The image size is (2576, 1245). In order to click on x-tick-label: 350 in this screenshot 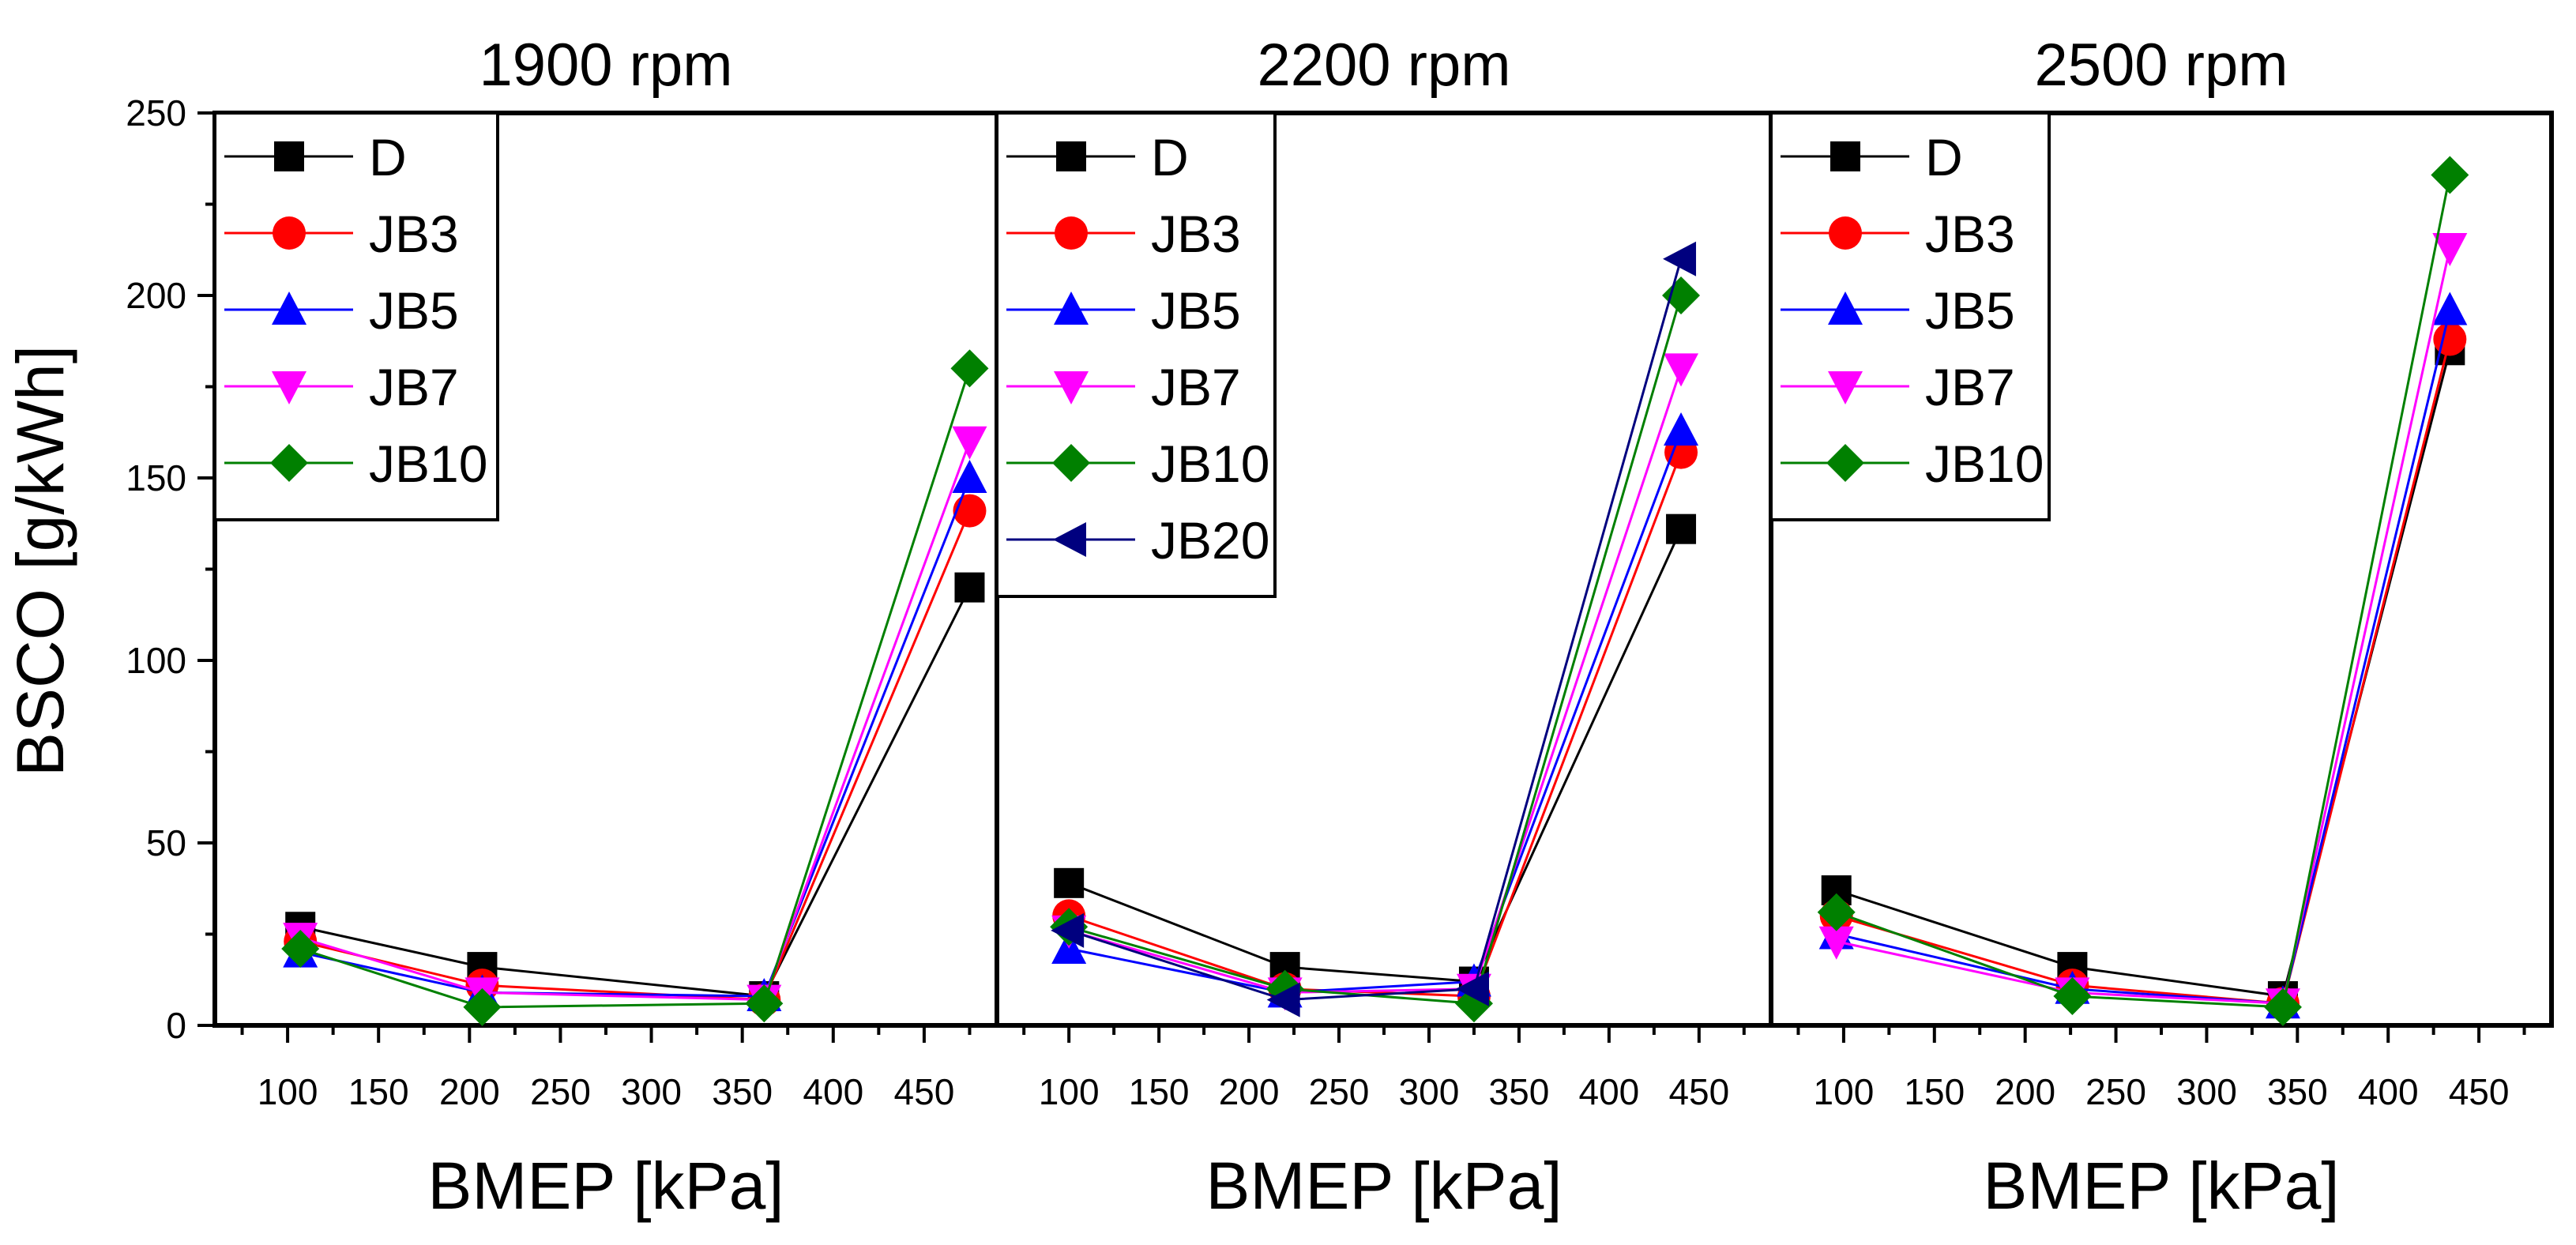, I will do `click(743, 1091)`.